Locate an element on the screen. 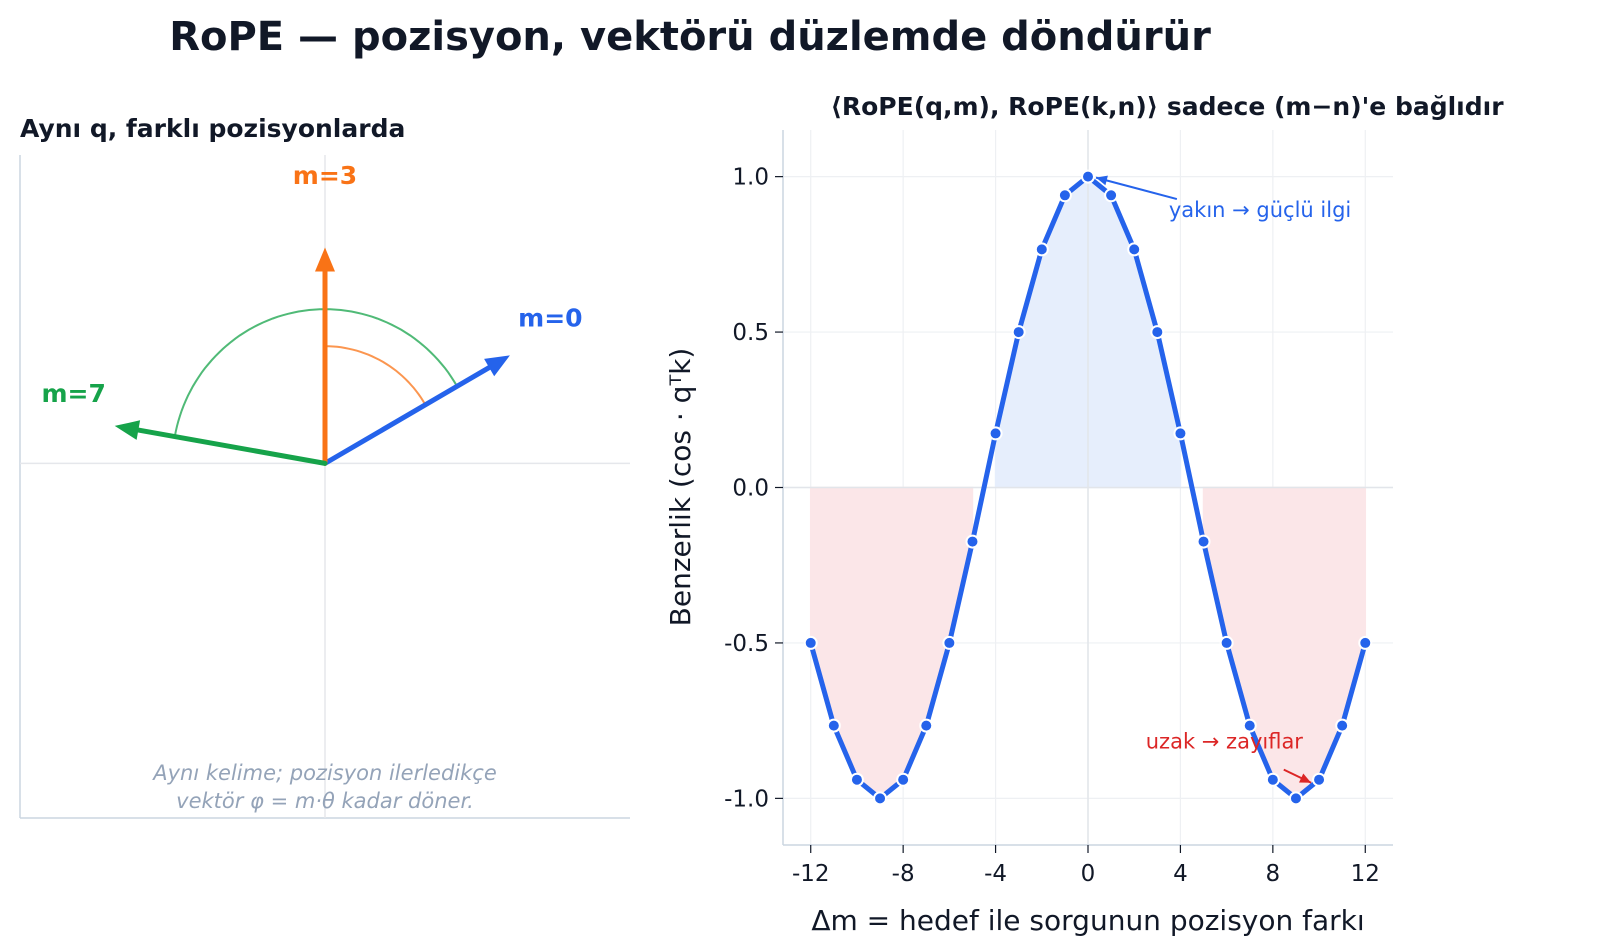 The width and height of the screenshot is (1618, 950). x-tick-label: 8 is located at coordinates (1273, 874).